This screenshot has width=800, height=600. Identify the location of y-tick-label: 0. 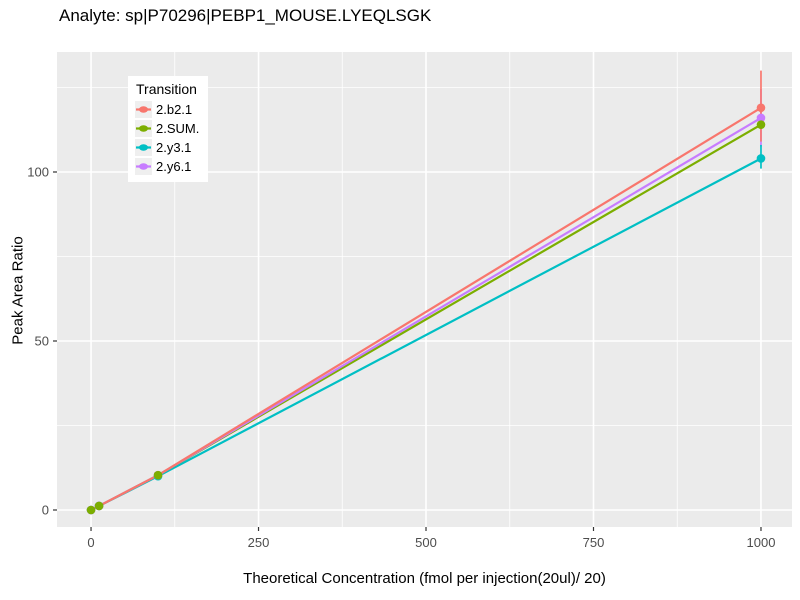
(45, 509).